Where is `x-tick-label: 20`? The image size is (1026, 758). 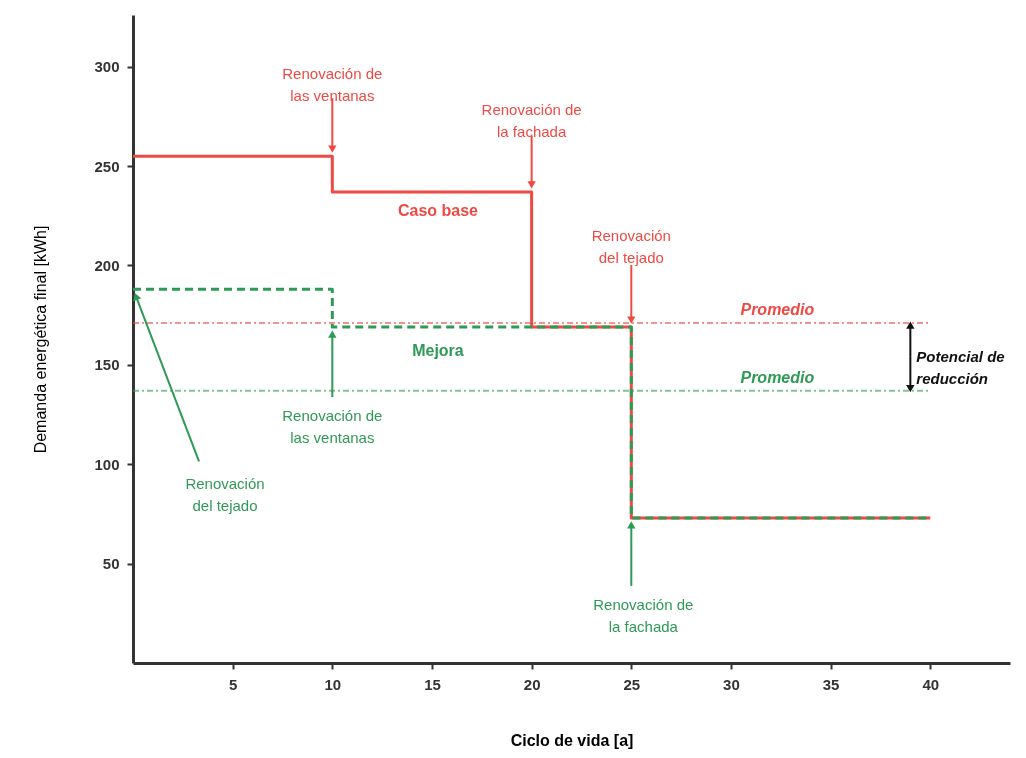 x-tick-label: 20 is located at coordinates (532, 684).